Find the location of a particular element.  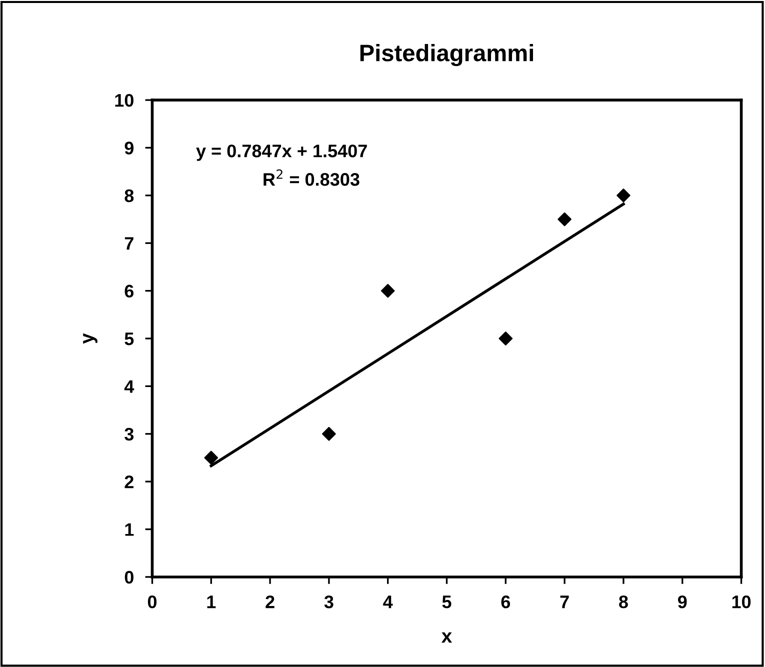

y-tick-label: 5 is located at coordinates (129, 339).